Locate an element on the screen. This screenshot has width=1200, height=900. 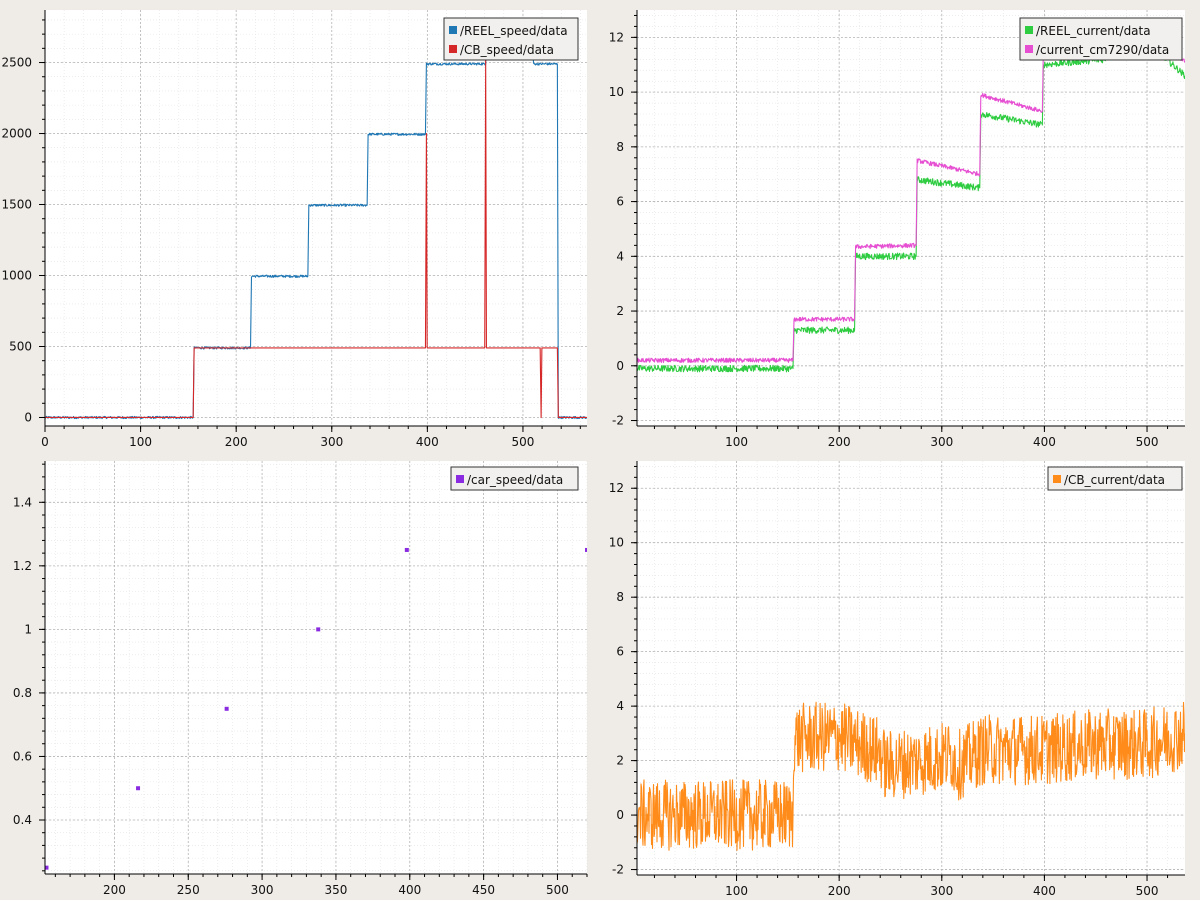
legend-label: /current_cm7290/data is located at coordinates (1102, 50).